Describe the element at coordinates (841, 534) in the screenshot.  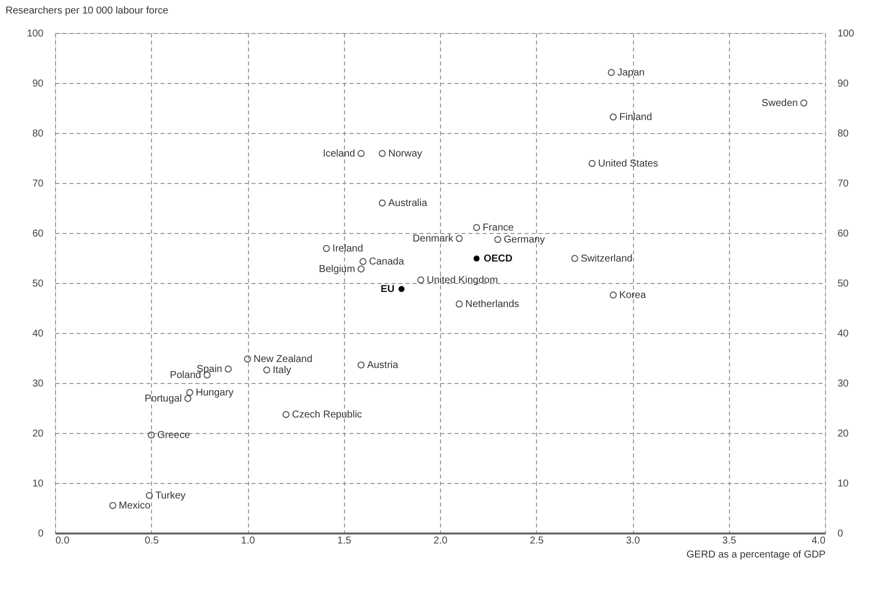
I see `y2-tick-label: 0` at that location.